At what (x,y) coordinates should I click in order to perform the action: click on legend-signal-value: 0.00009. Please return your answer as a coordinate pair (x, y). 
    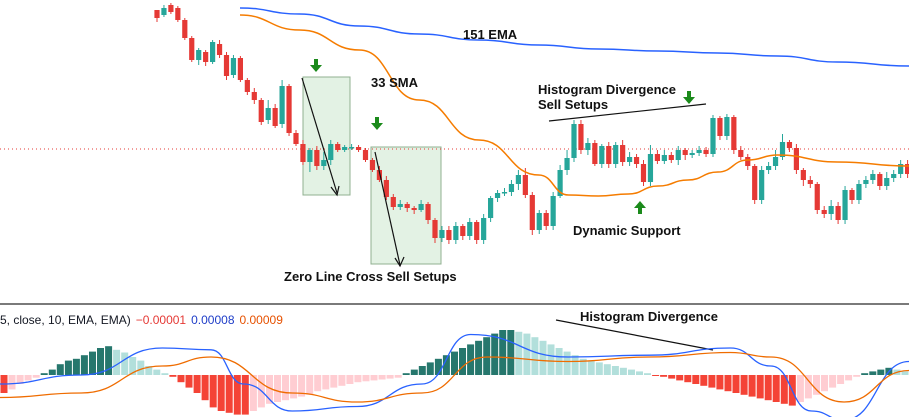
    Looking at the image, I should click on (261, 320).